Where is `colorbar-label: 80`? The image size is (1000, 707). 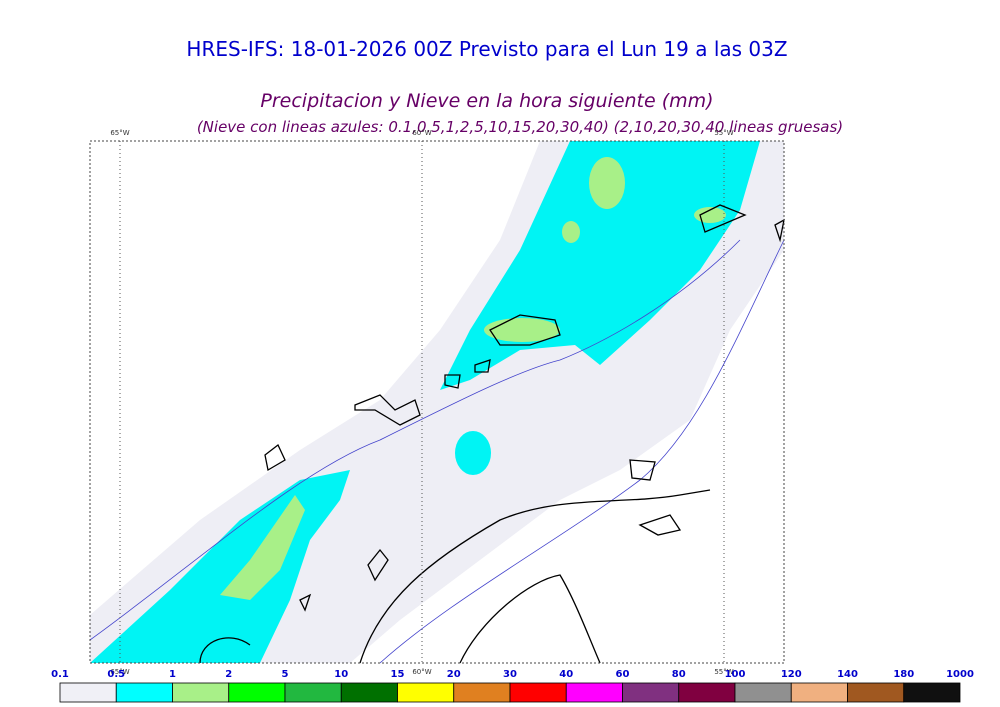
colorbar-label: 80 is located at coordinates (679, 674).